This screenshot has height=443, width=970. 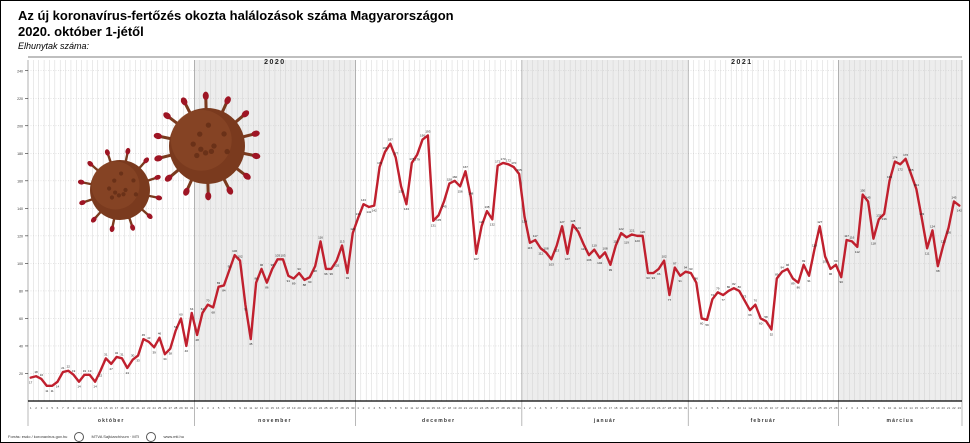 I want to click on data-label: 108, so click(x=545, y=248).